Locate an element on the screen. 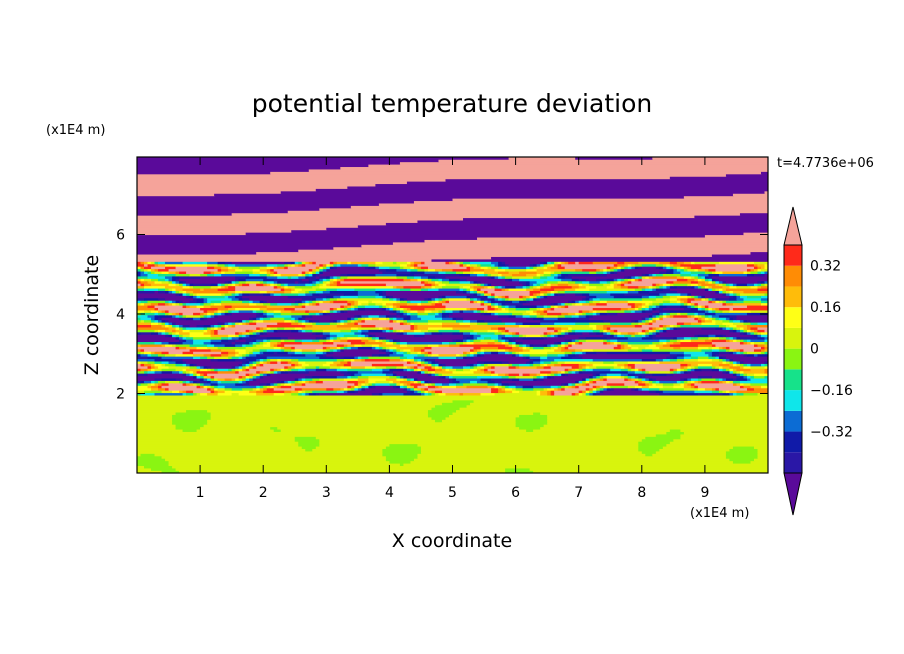  chart-title: potential temperature deviation is located at coordinates (452, 103).